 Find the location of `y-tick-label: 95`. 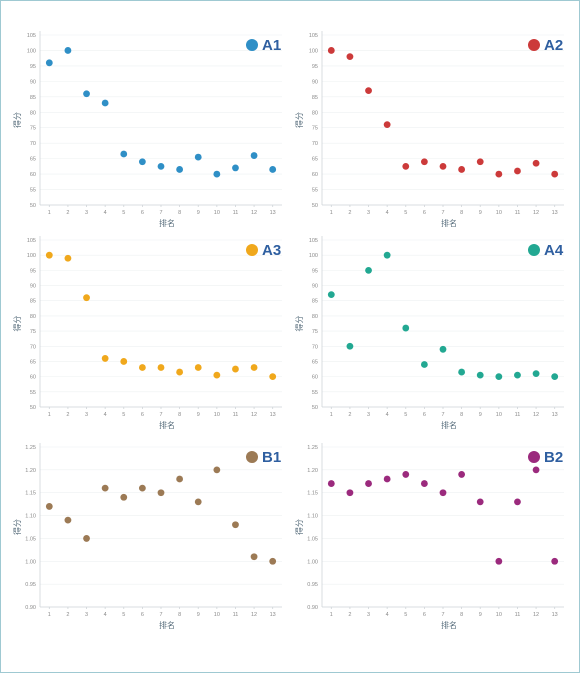

y-tick-label: 95 is located at coordinates (315, 67).